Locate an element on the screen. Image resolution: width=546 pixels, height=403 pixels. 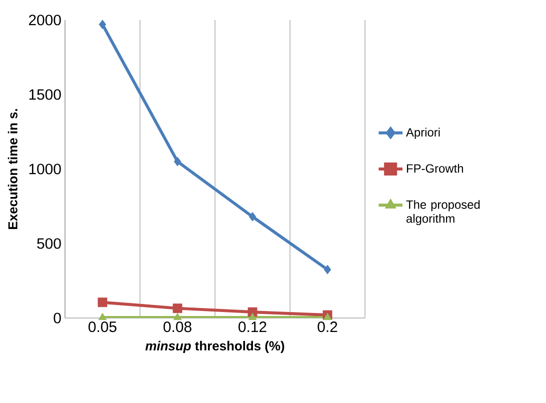
y-tick-label: 0 is located at coordinates (57, 318).